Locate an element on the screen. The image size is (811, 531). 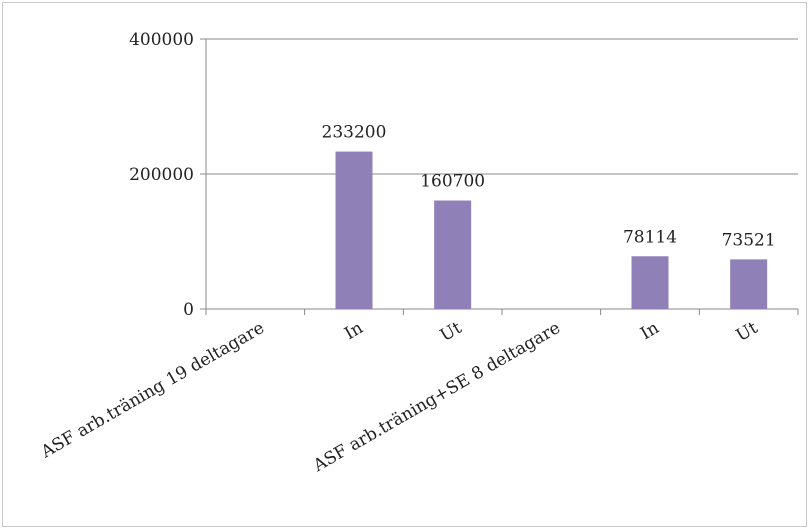
category-label: ASF arb.träning 19 deltagare is located at coordinates (152, 390).